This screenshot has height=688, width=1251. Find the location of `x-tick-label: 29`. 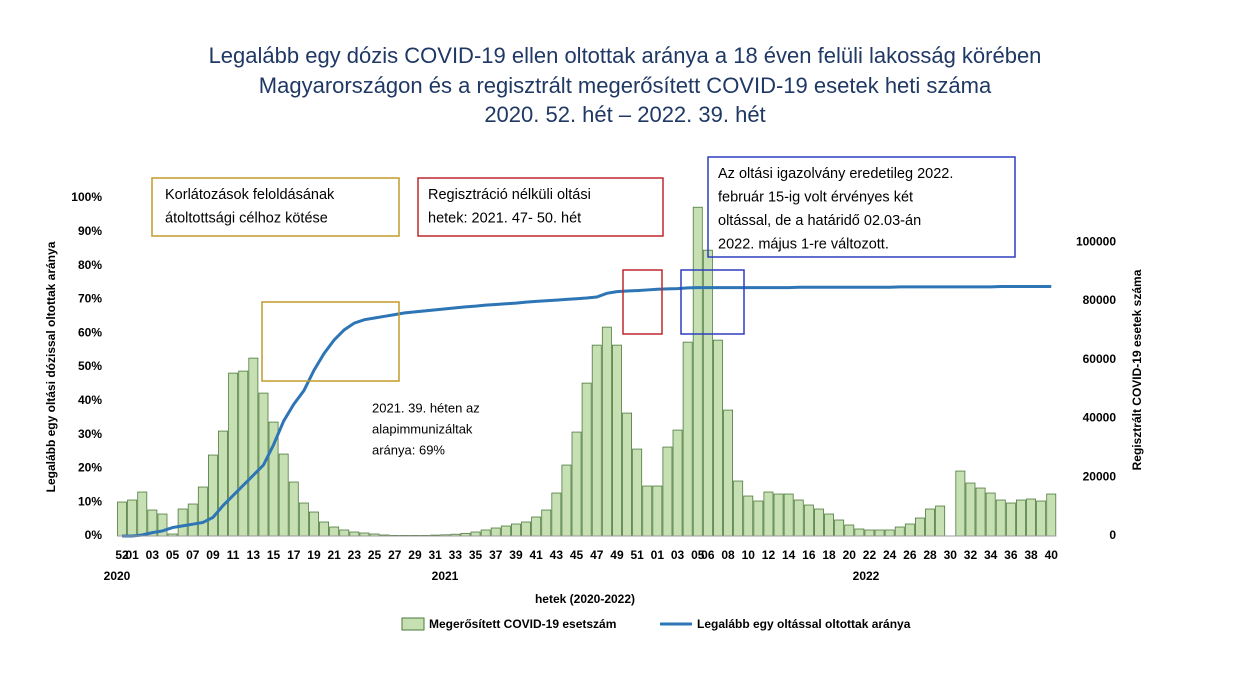

x-tick-label: 29 is located at coordinates (415, 555).